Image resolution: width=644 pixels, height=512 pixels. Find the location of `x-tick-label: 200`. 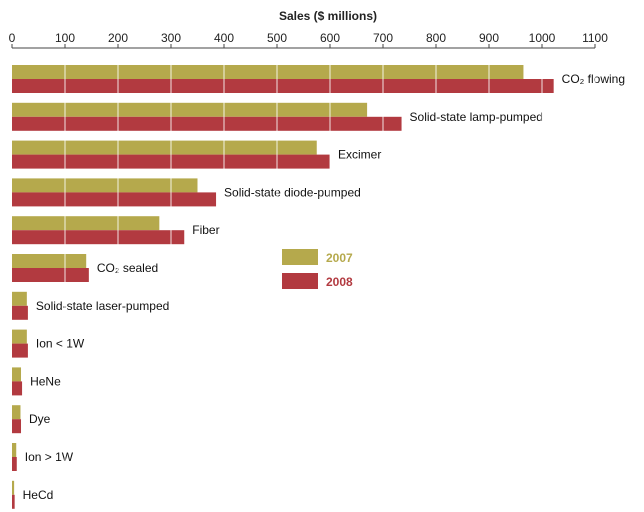

x-tick-label: 200 is located at coordinates (118, 38).